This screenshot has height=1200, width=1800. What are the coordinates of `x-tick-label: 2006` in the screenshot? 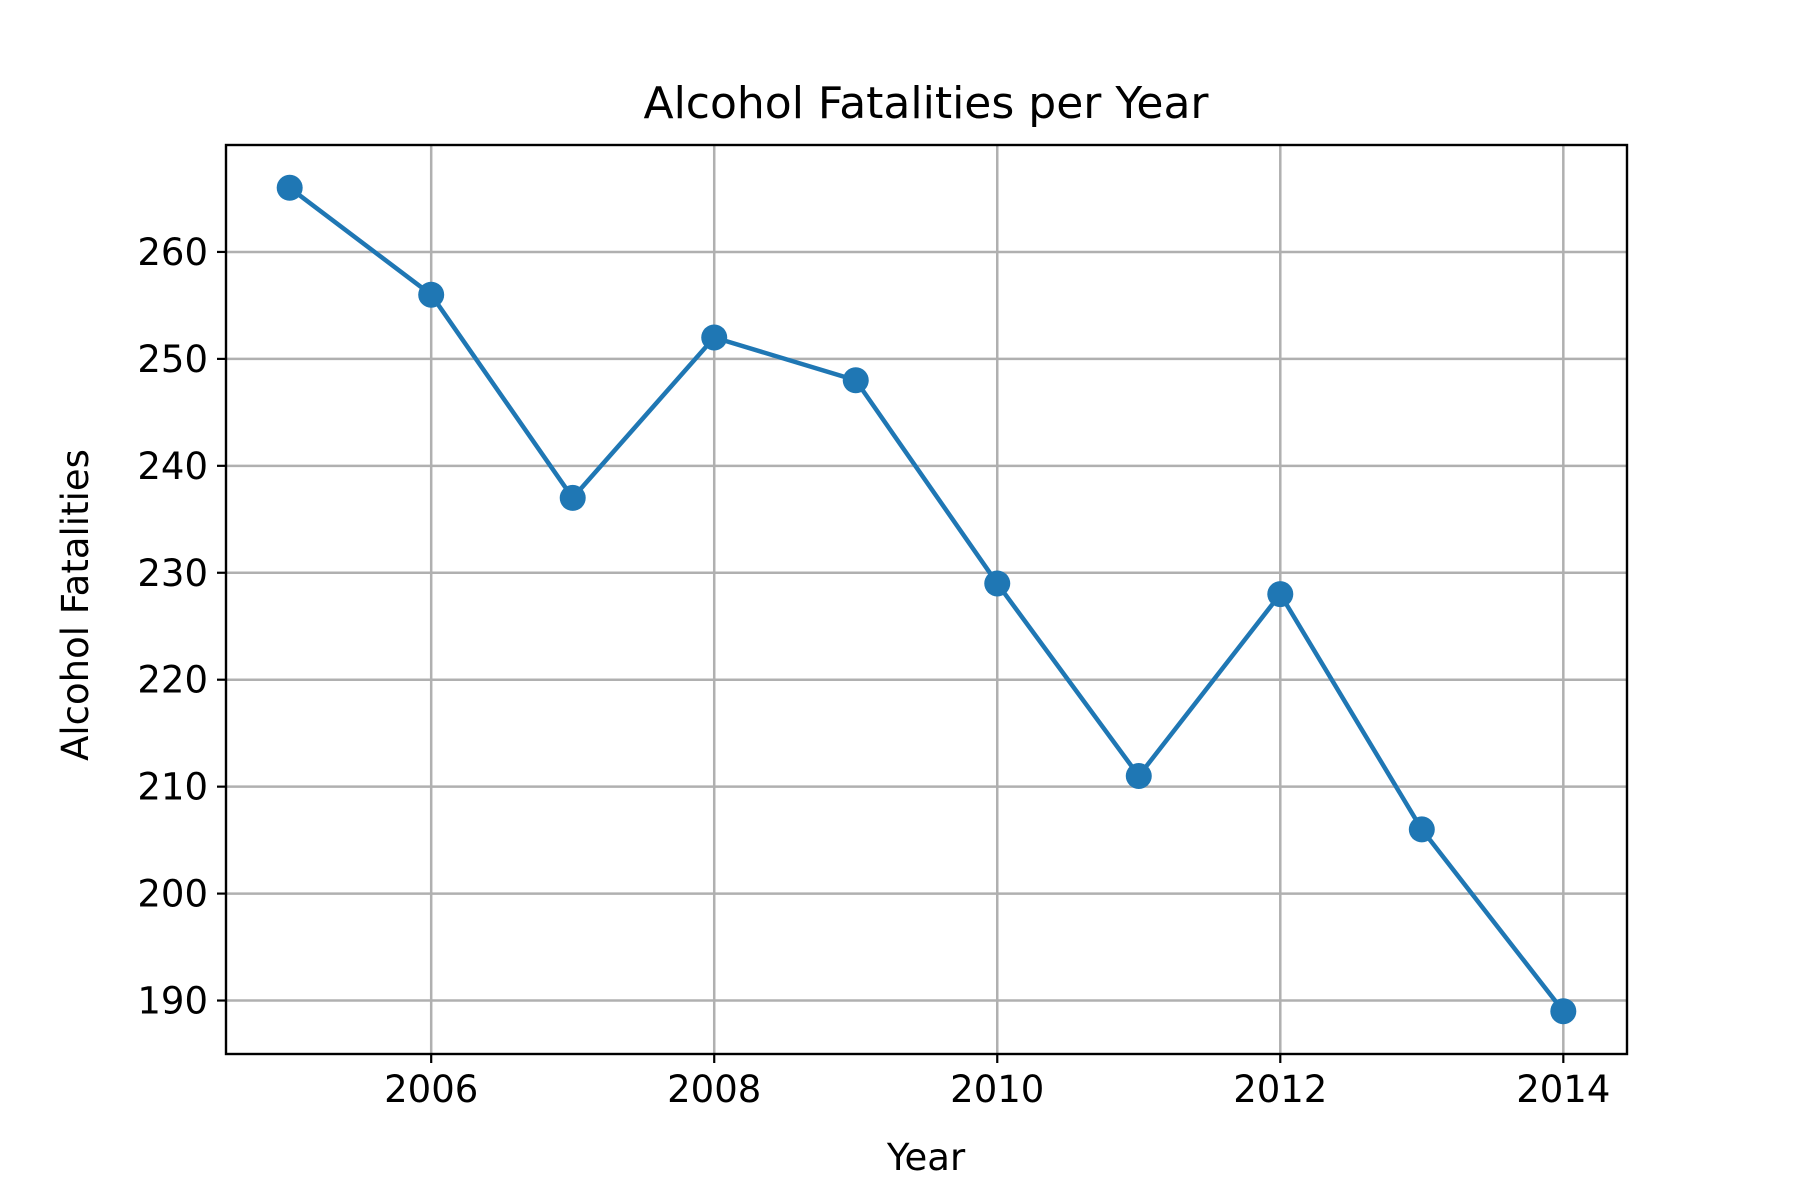 It's located at (431, 1089).